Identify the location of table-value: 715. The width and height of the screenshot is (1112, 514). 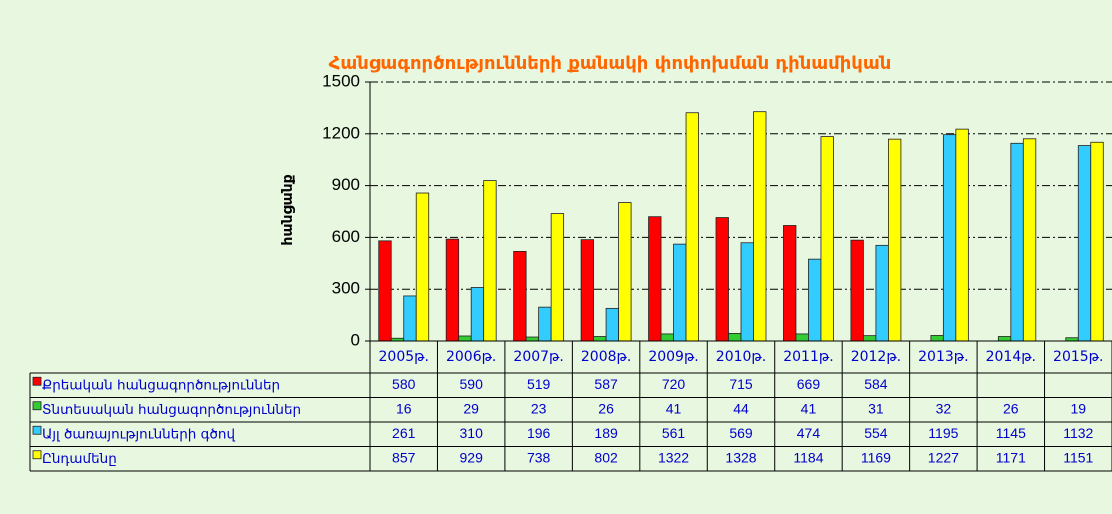
(741, 384).